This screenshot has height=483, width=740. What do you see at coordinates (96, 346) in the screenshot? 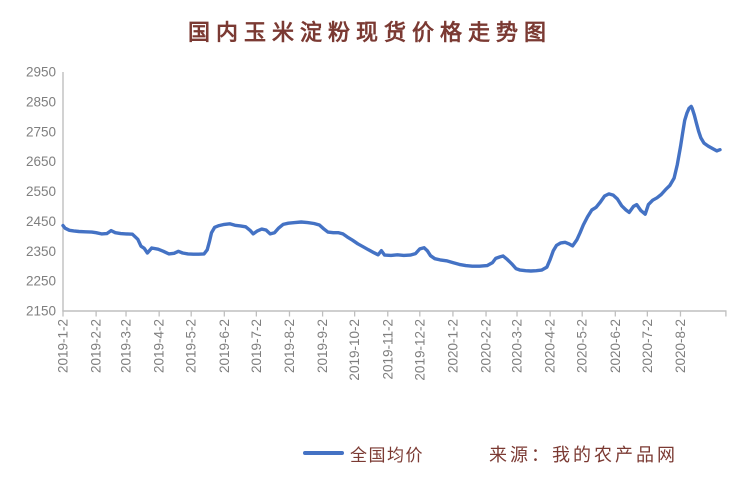
I see `x-tick-label: 2019-2-2` at bounding box center [96, 346].